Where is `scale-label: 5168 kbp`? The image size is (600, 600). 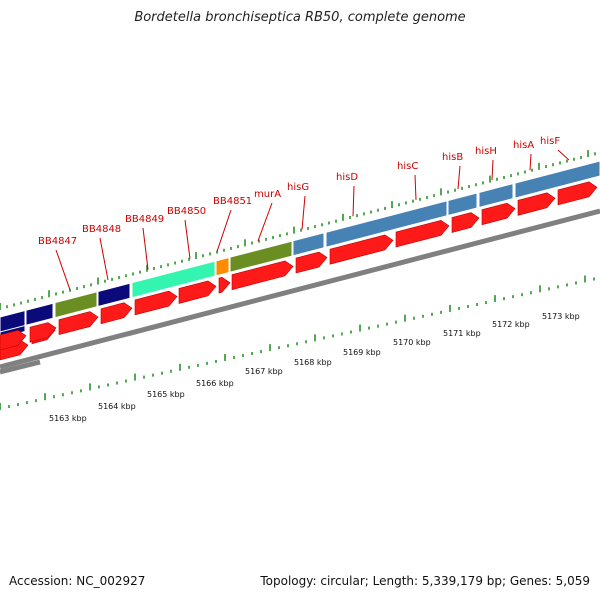
scale-label: 5168 kbp is located at coordinates (313, 362).